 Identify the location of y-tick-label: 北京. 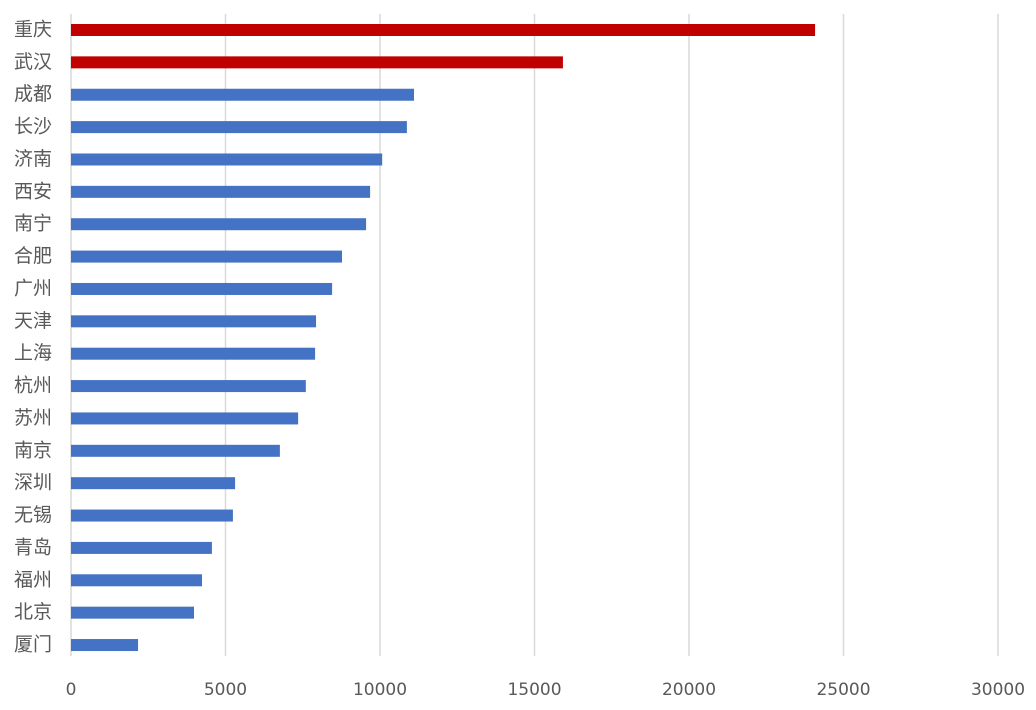
(33, 612).